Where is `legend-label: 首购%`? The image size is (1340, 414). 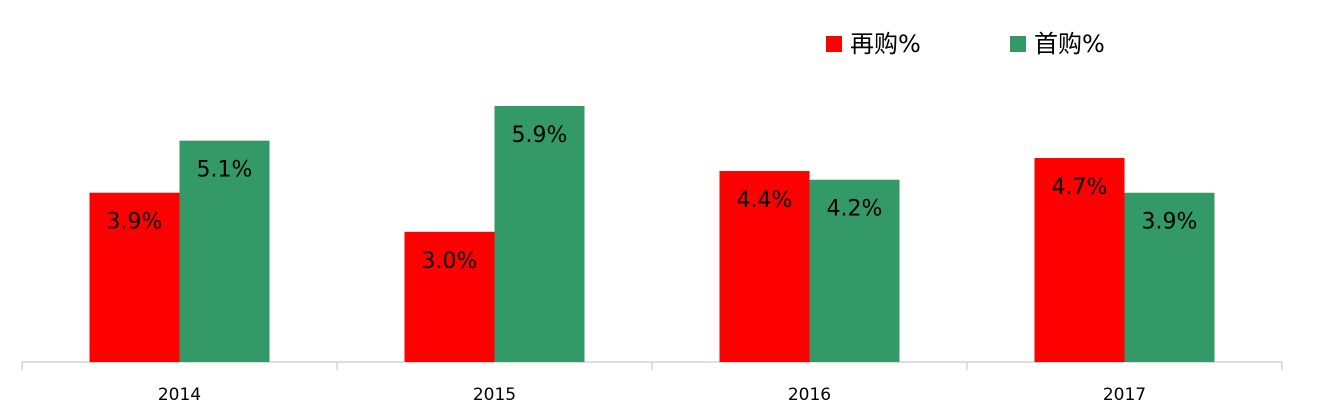
legend-label: 首购% is located at coordinates (1069, 44).